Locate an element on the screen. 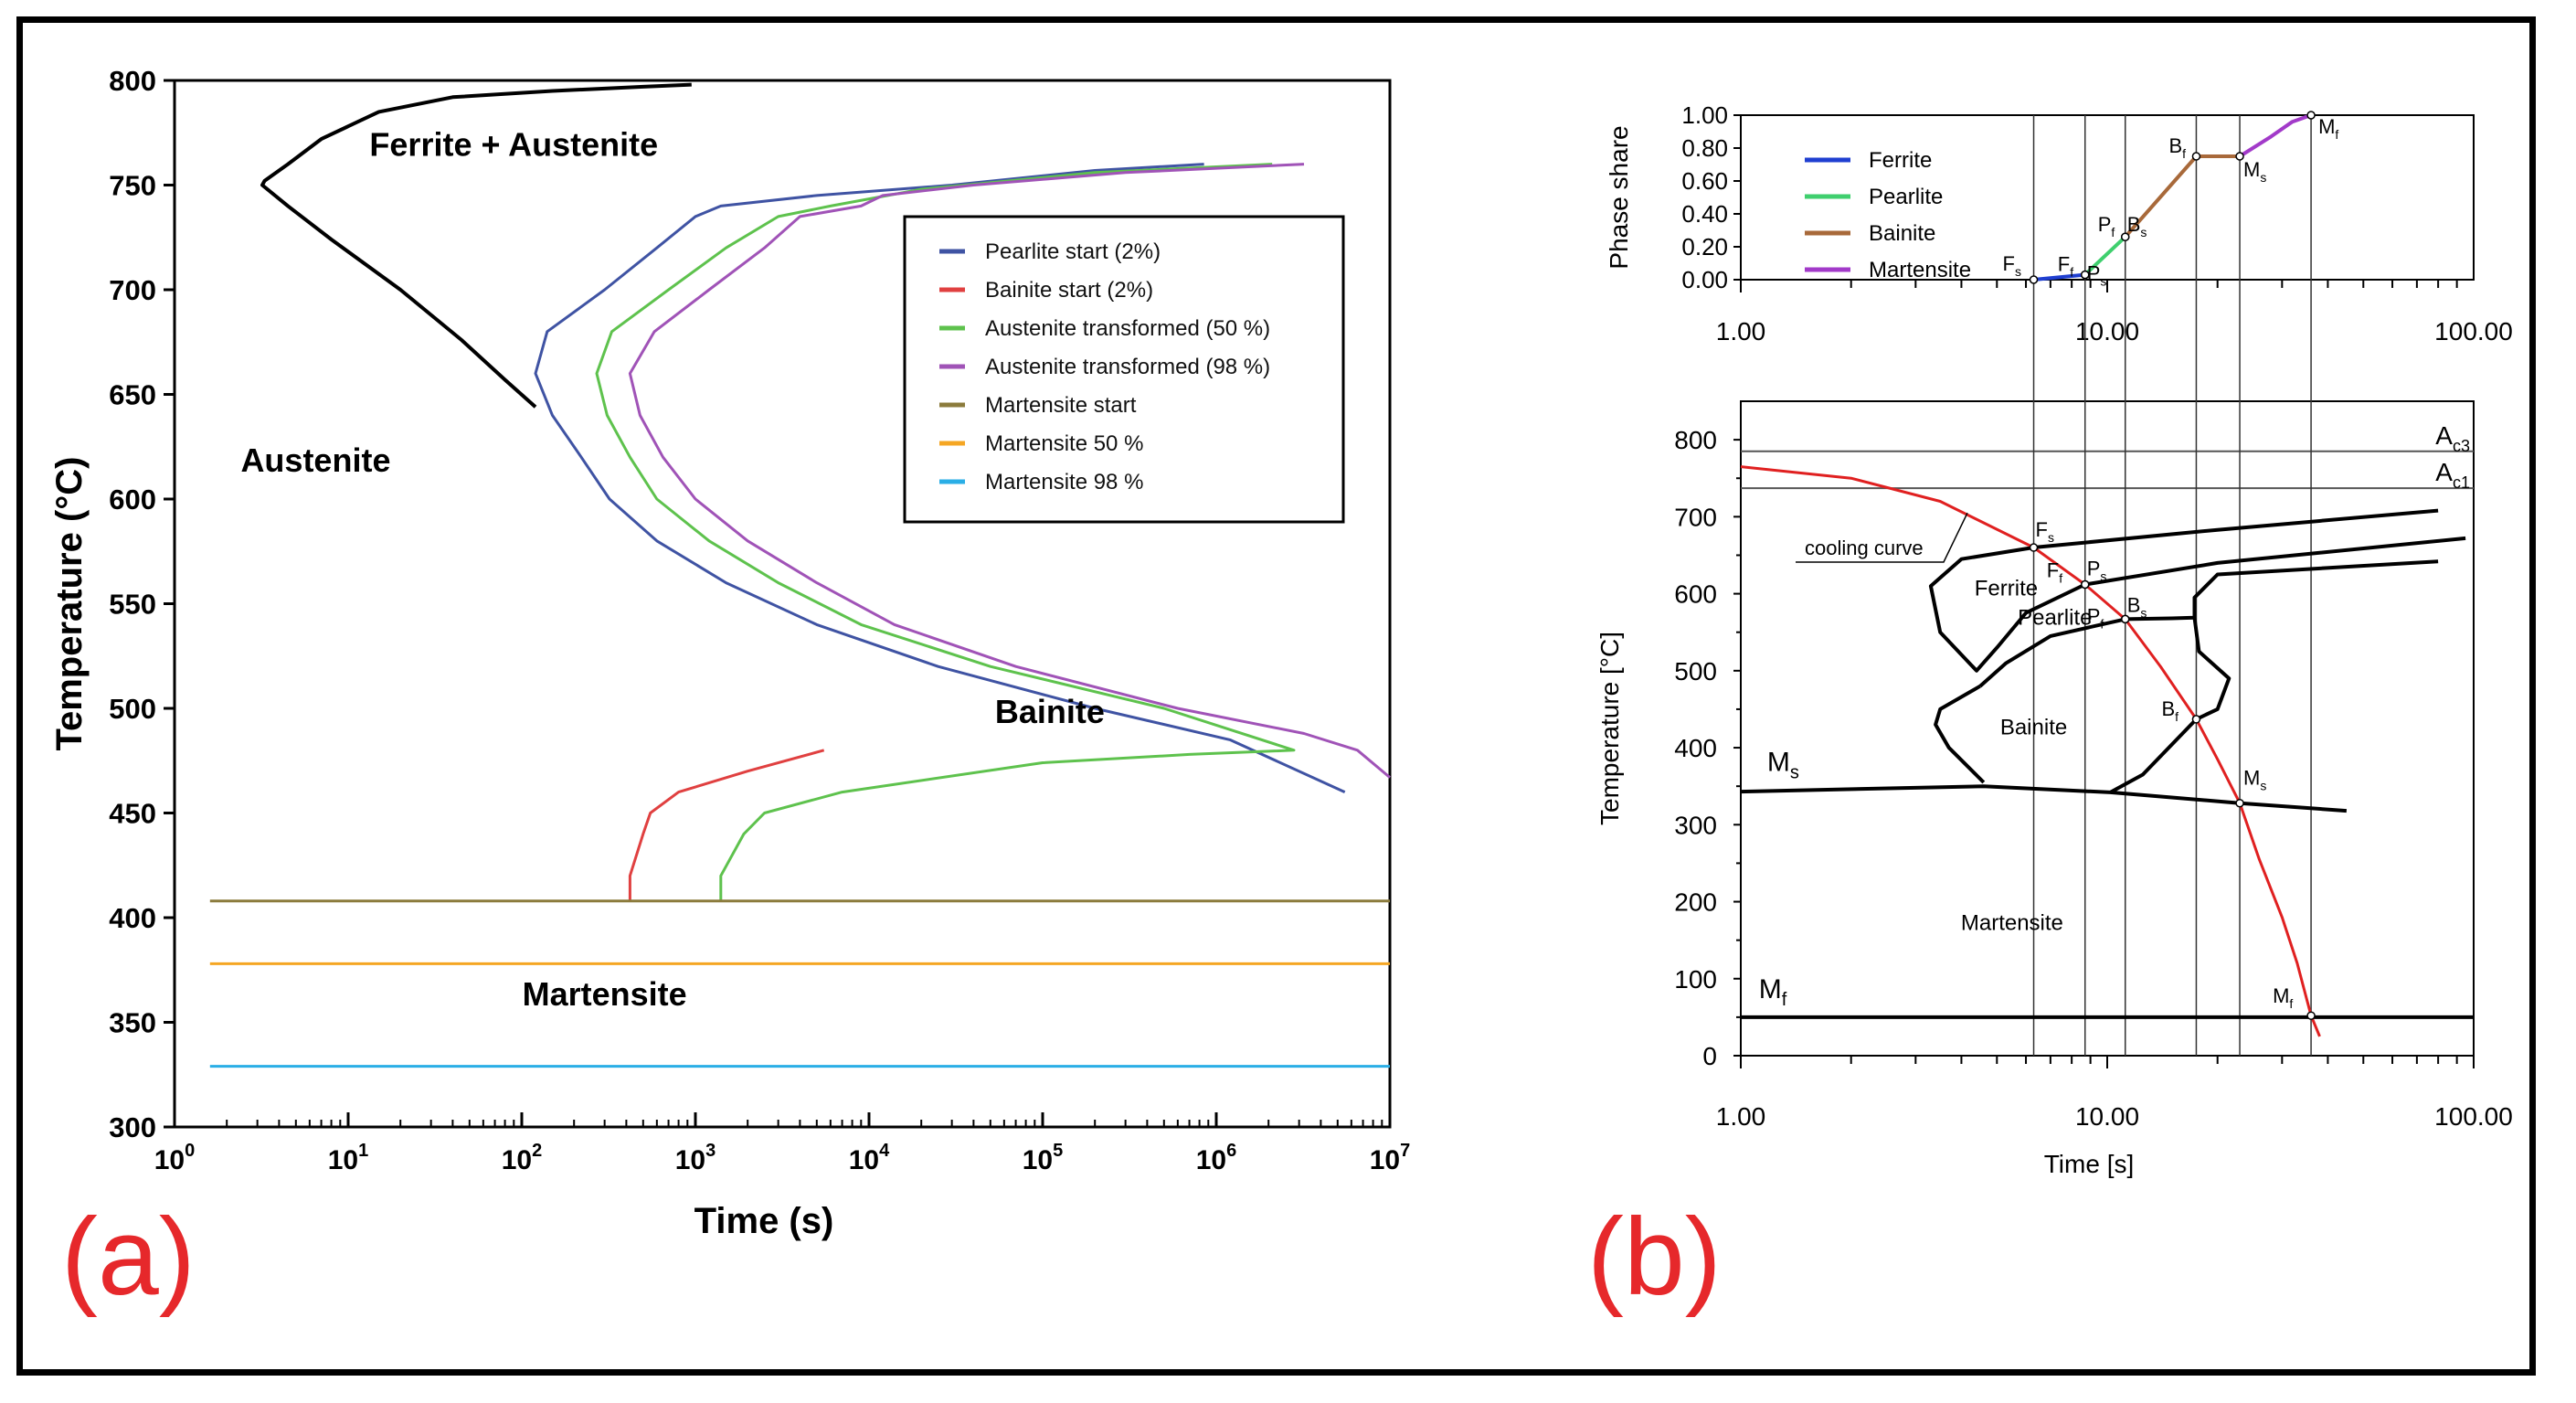 The width and height of the screenshot is (2576, 1403). phase-point-label: Fs is located at coordinates (2012, 265).